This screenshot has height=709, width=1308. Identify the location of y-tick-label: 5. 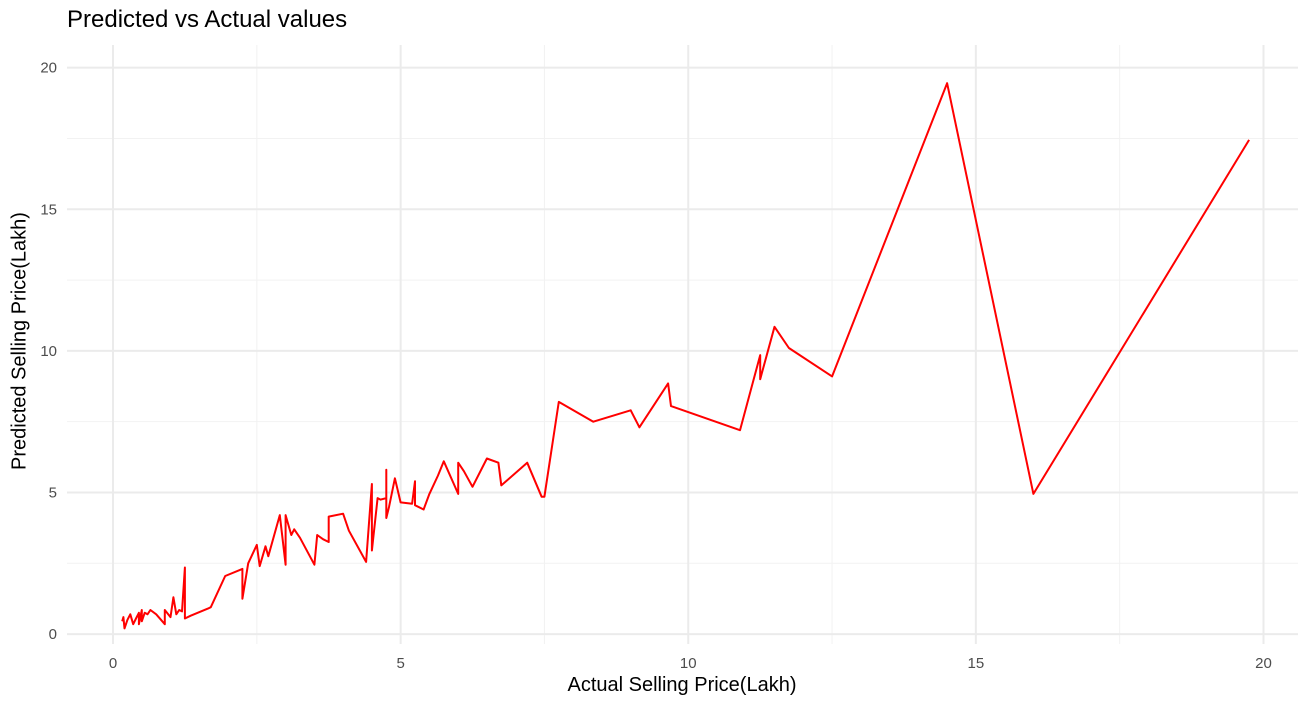
(53, 492).